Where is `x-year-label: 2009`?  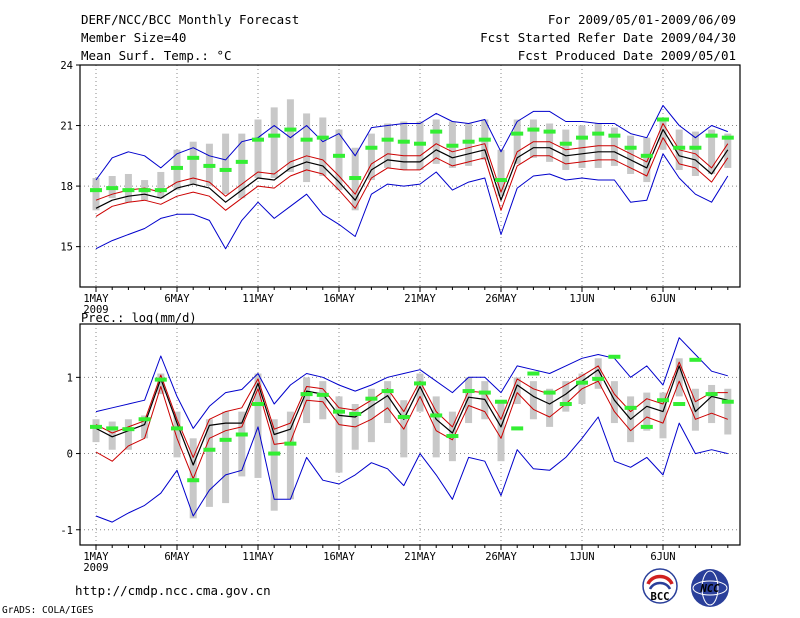 x-year-label: 2009 is located at coordinates (95, 568).